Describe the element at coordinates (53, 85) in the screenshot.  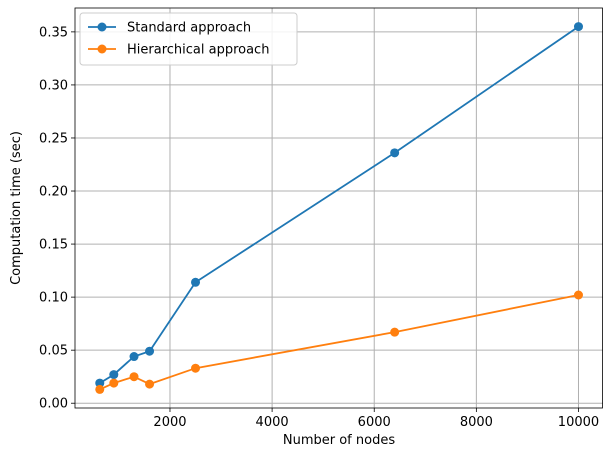
I see `y-tick-label: 0.30` at that location.